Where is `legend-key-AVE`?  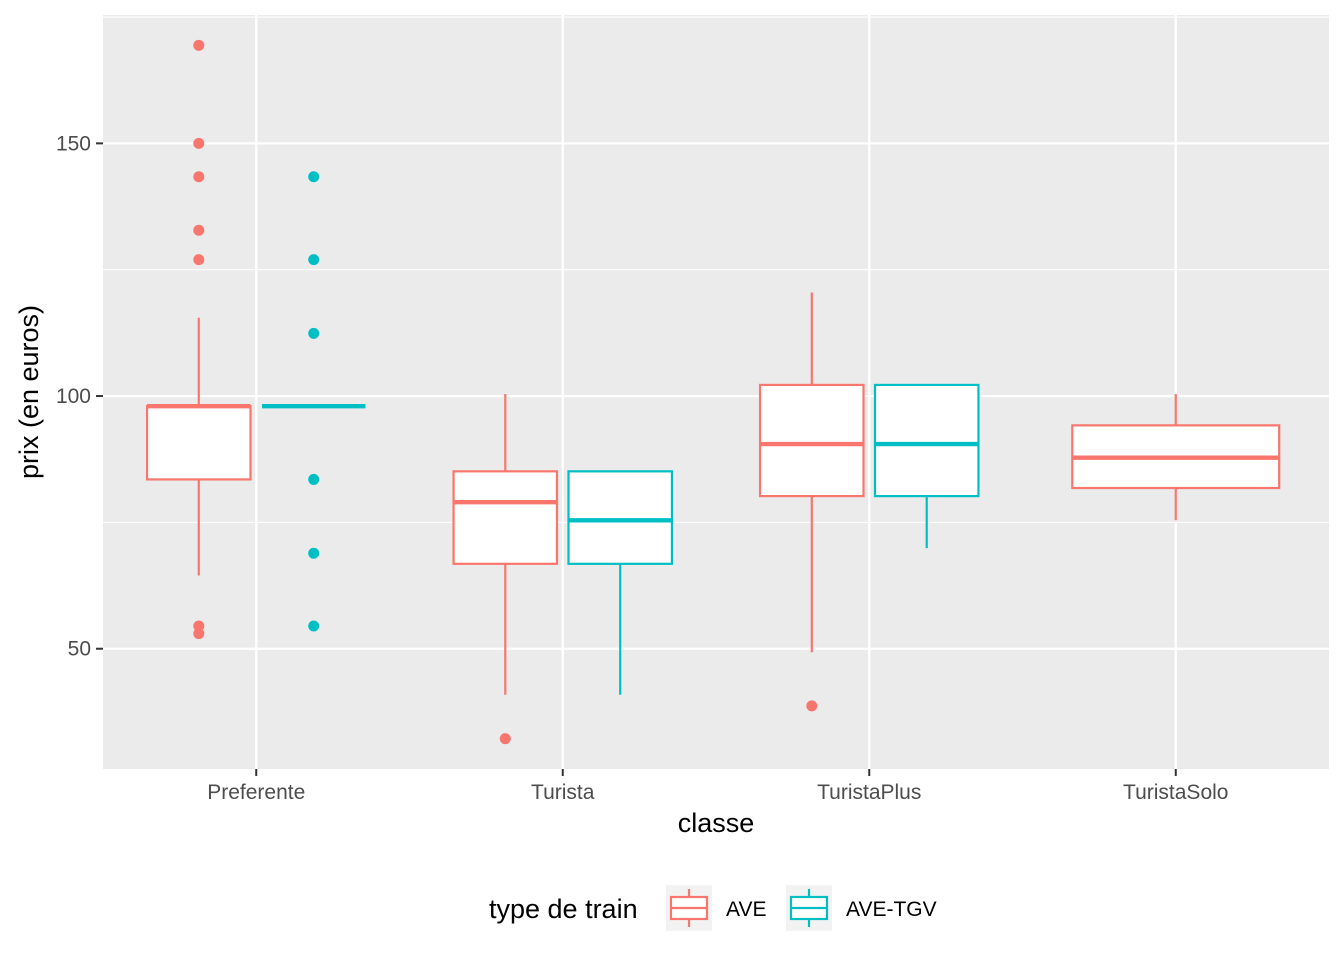
legend-key-AVE is located at coordinates (689, 908).